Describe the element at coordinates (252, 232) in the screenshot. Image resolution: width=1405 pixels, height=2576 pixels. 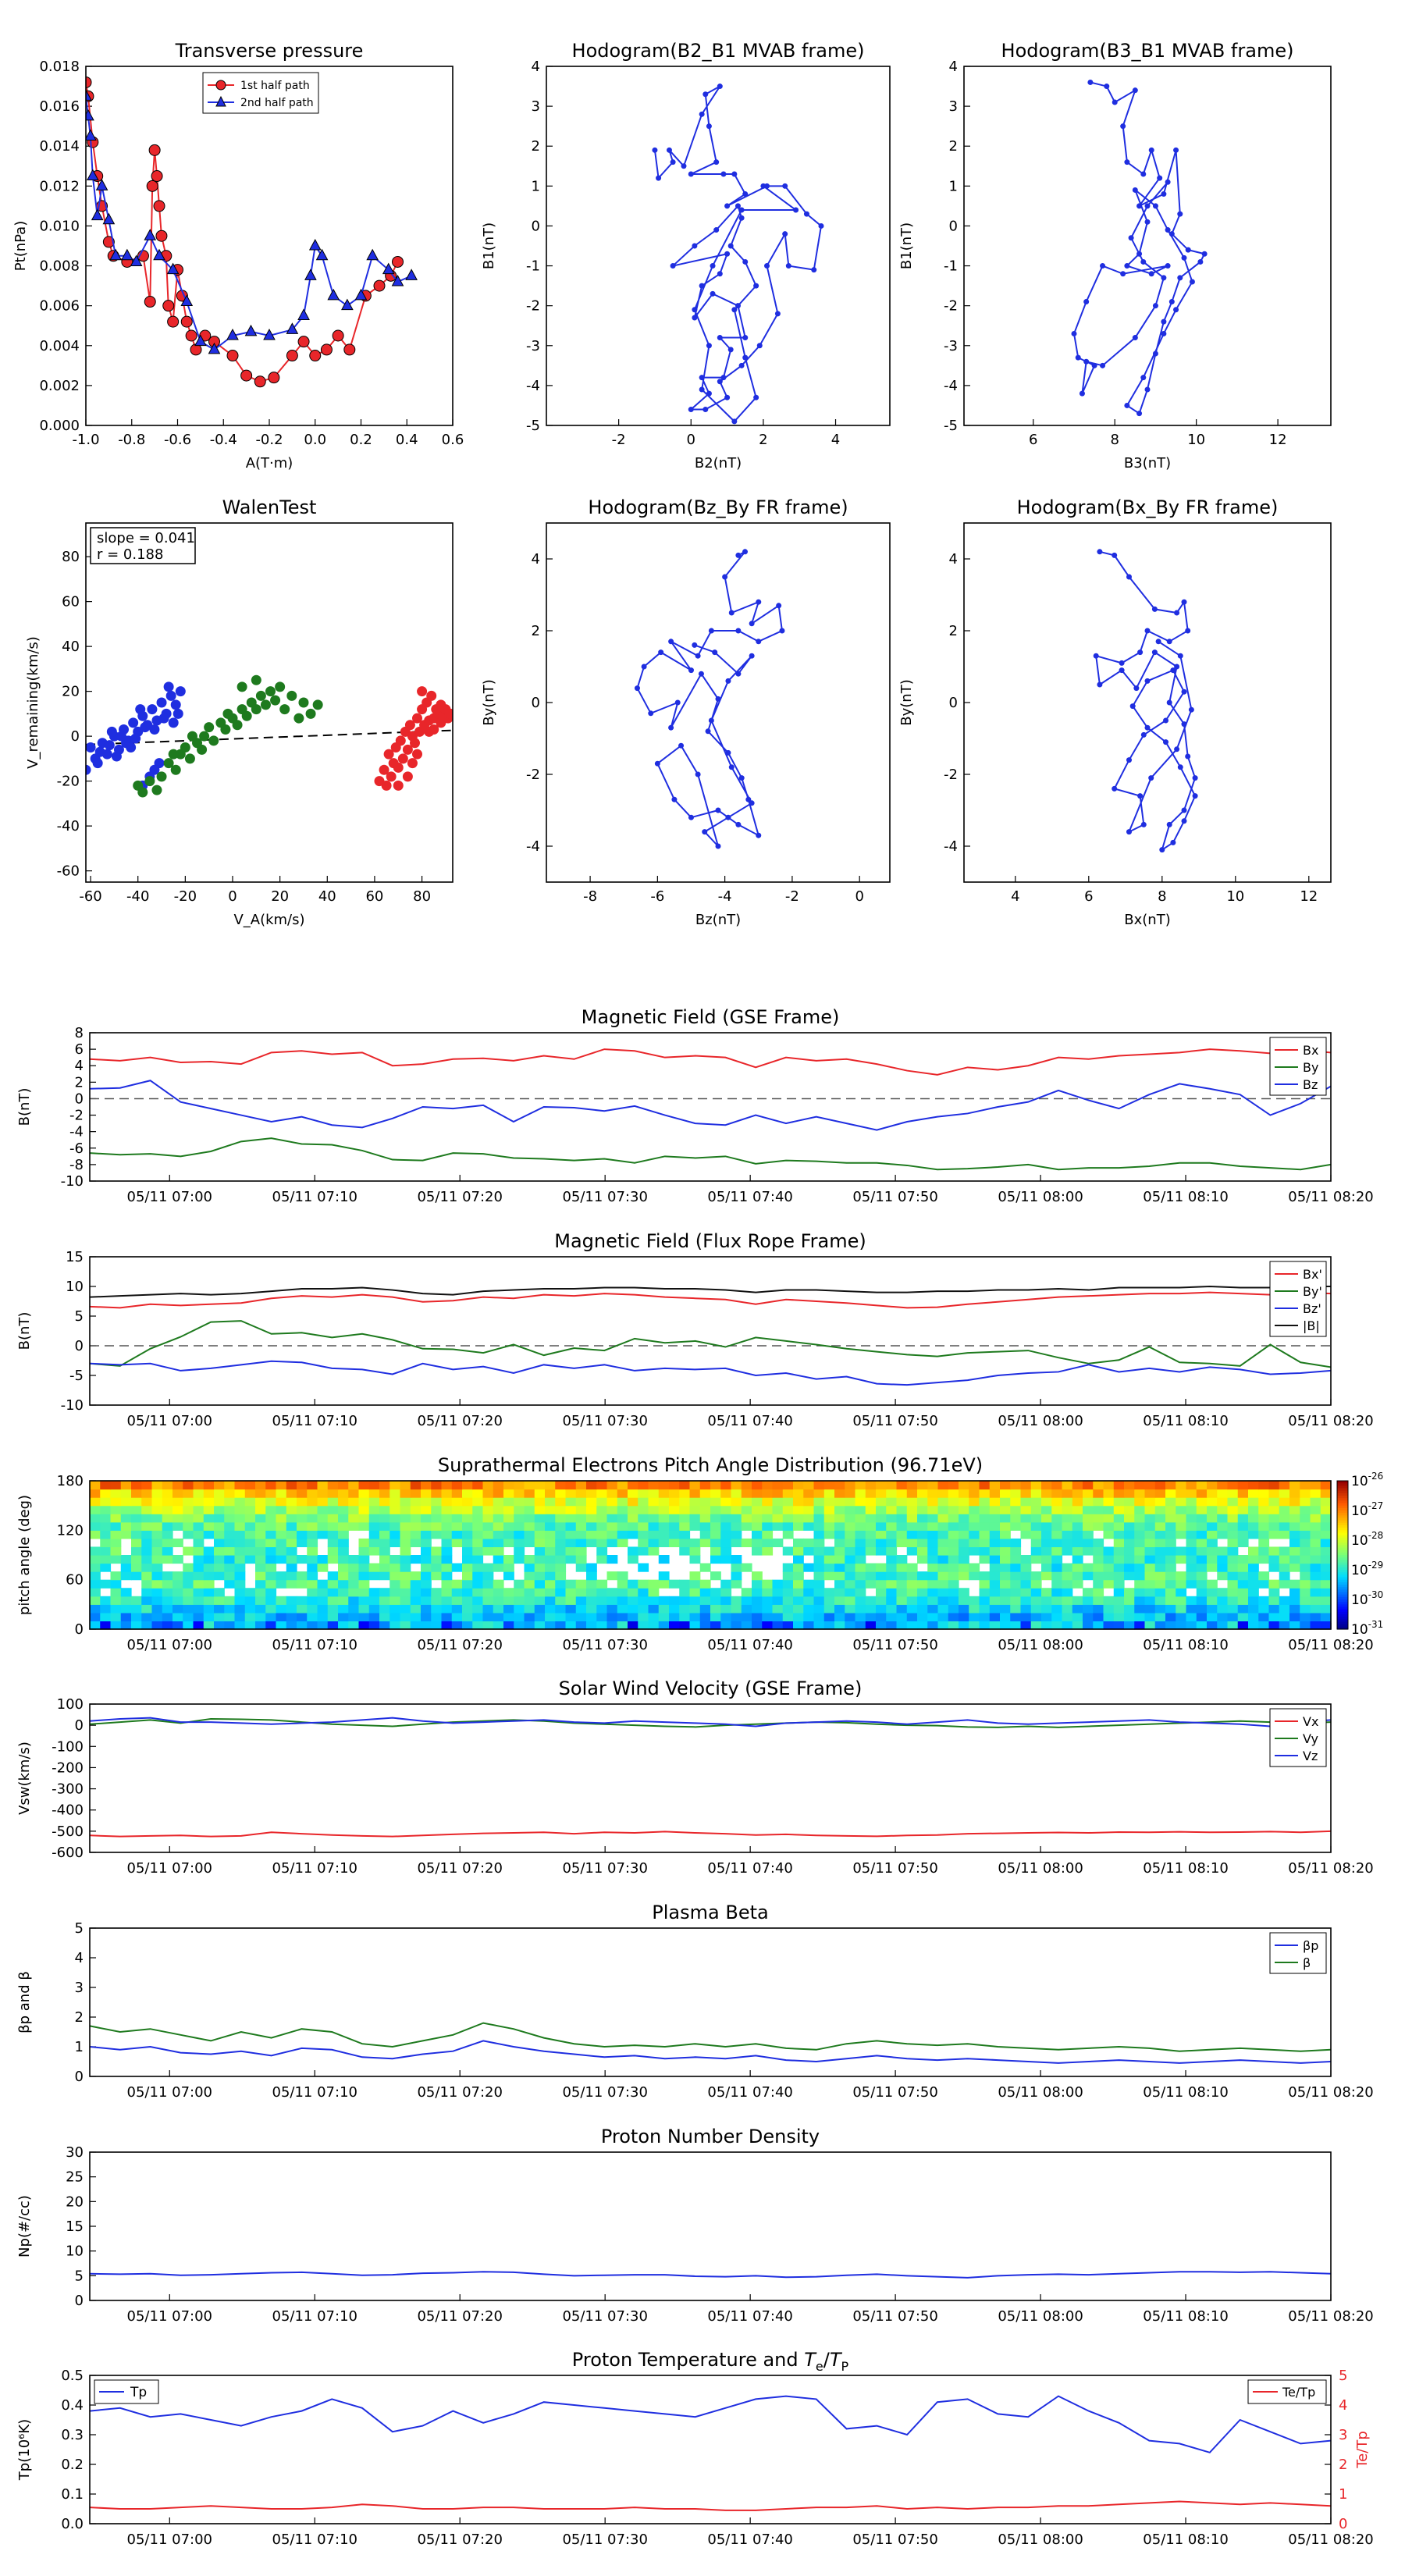
I see `plot-area` at that location.